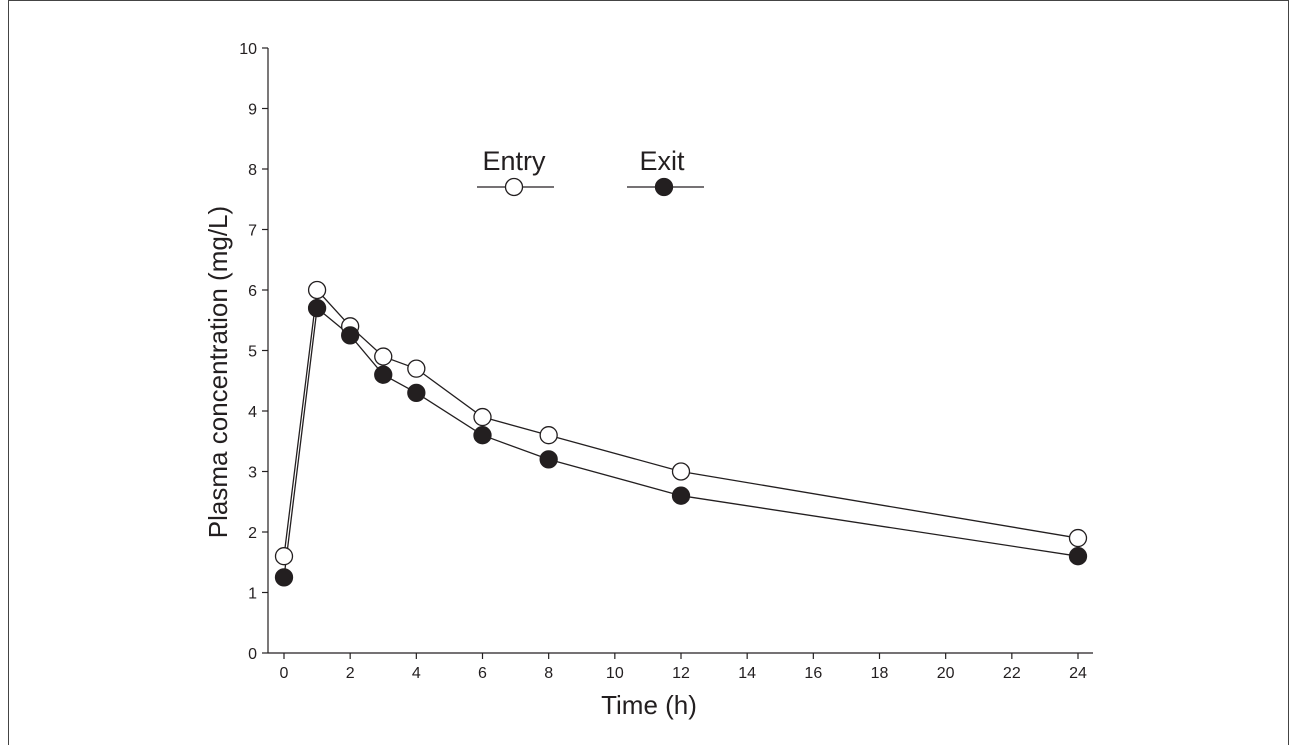 This screenshot has height=745, width=1290. What do you see at coordinates (1078, 673) in the screenshot?
I see `x-tick-label: 24` at bounding box center [1078, 673].